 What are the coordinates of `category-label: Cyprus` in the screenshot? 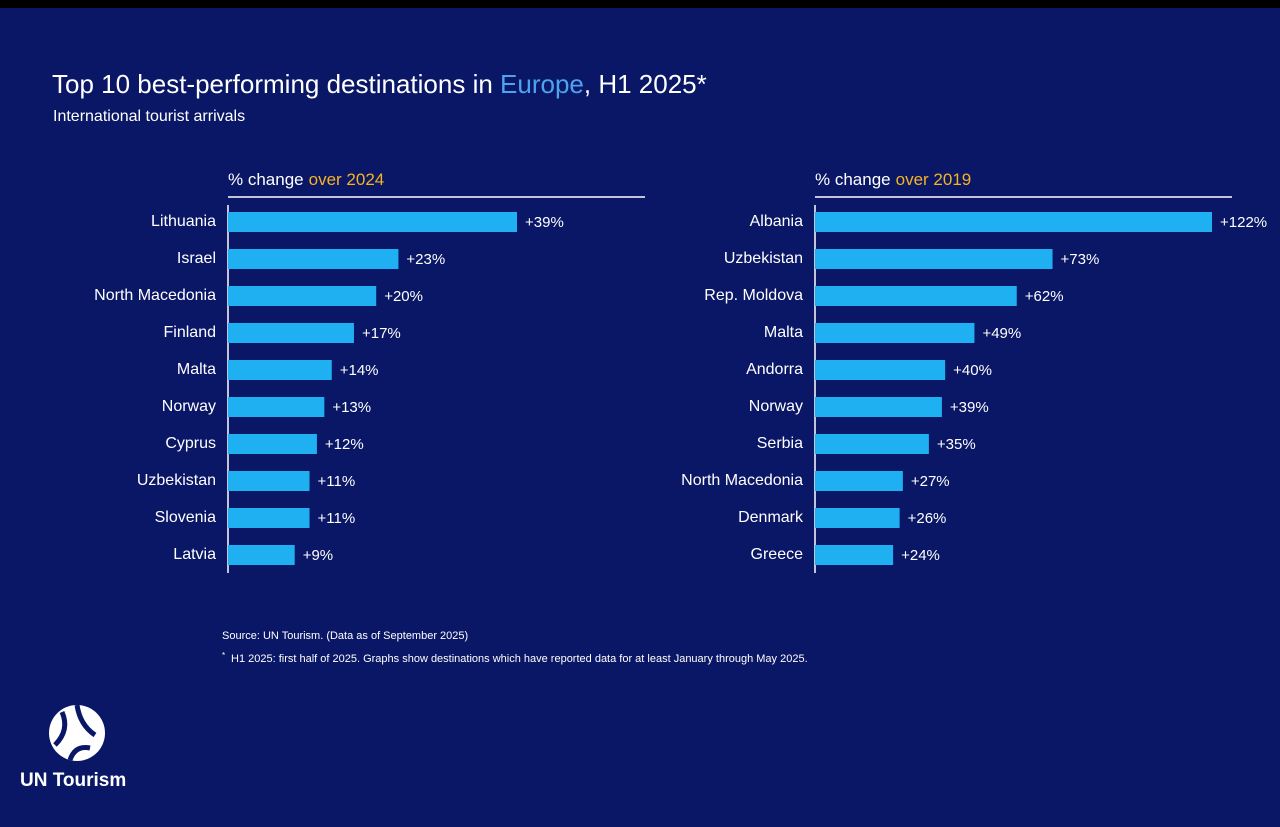 It's located at (190, 443).